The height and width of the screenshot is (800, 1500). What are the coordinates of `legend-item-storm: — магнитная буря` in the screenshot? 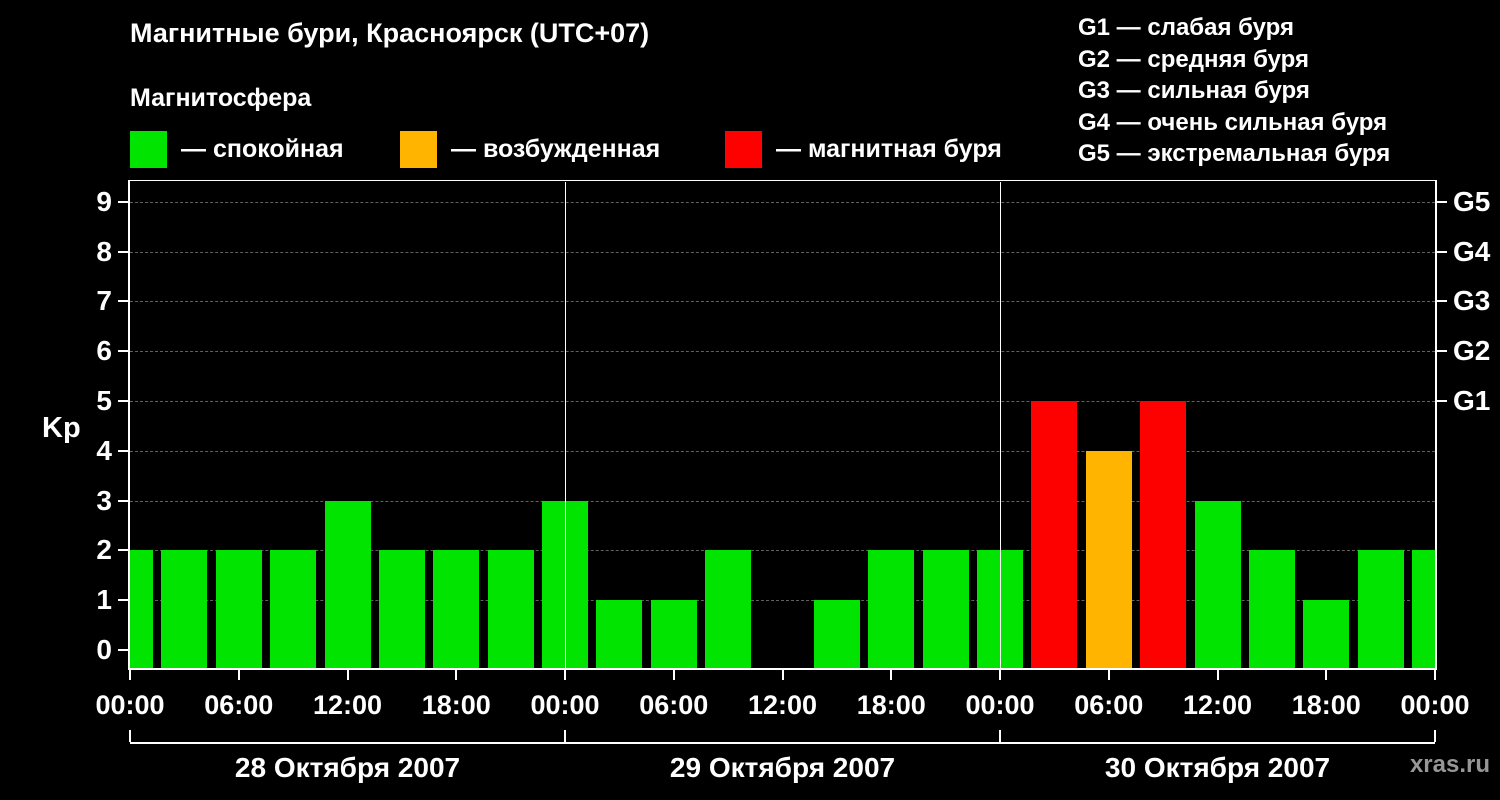 It's located at (863, 149).